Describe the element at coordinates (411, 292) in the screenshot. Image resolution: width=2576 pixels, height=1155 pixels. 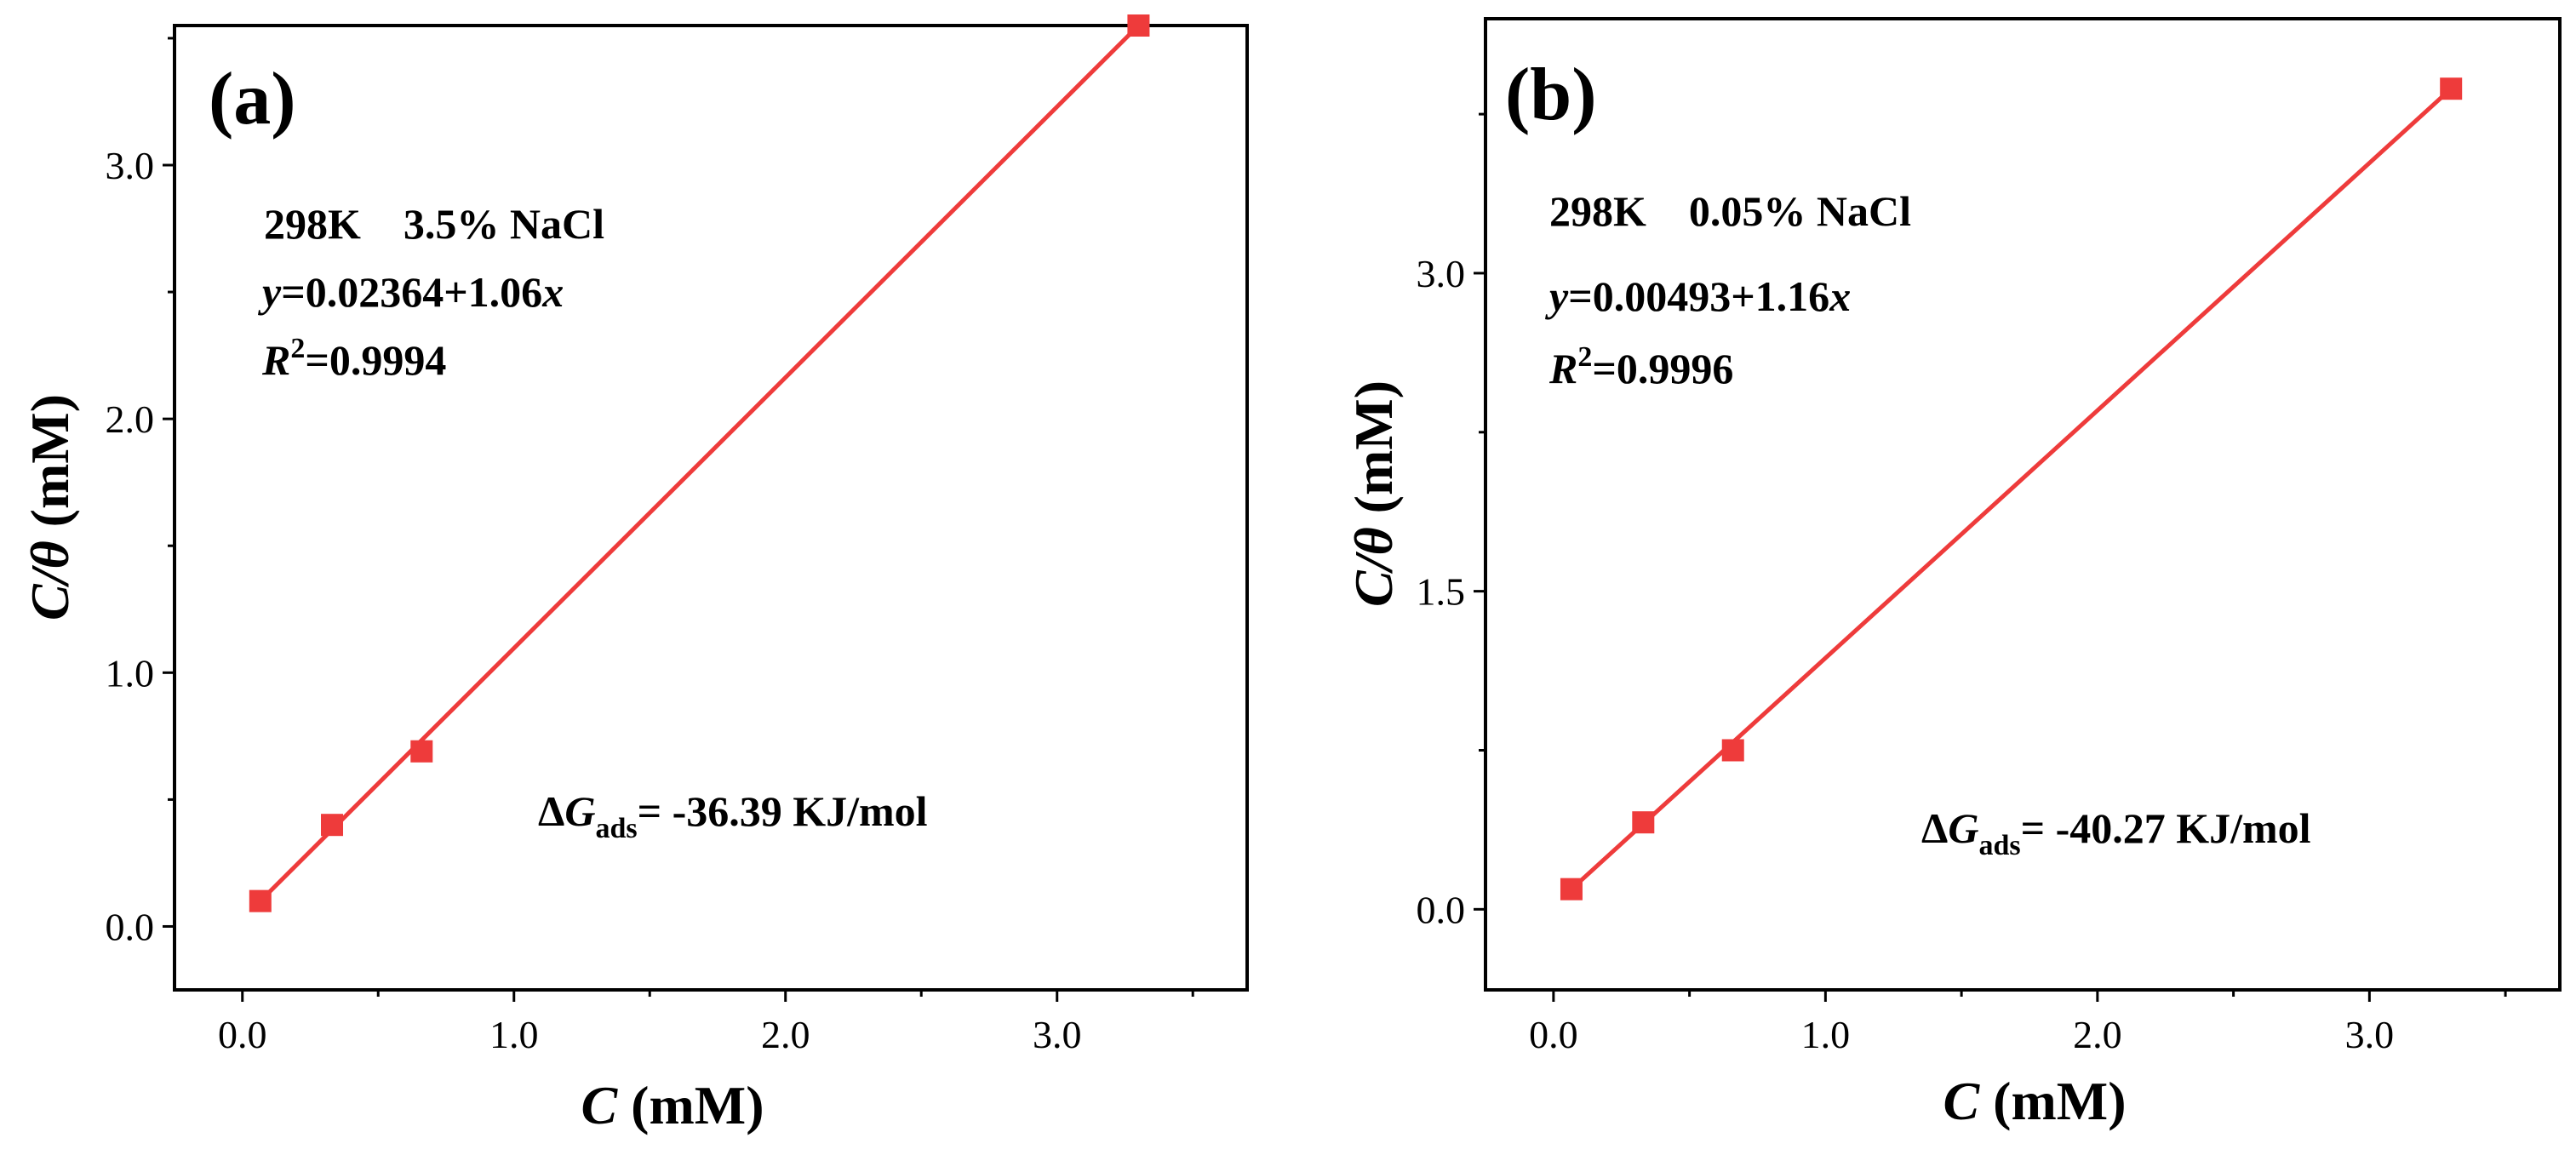
I see `fit-equation-a: y=0.02364+1.06x` at that location.